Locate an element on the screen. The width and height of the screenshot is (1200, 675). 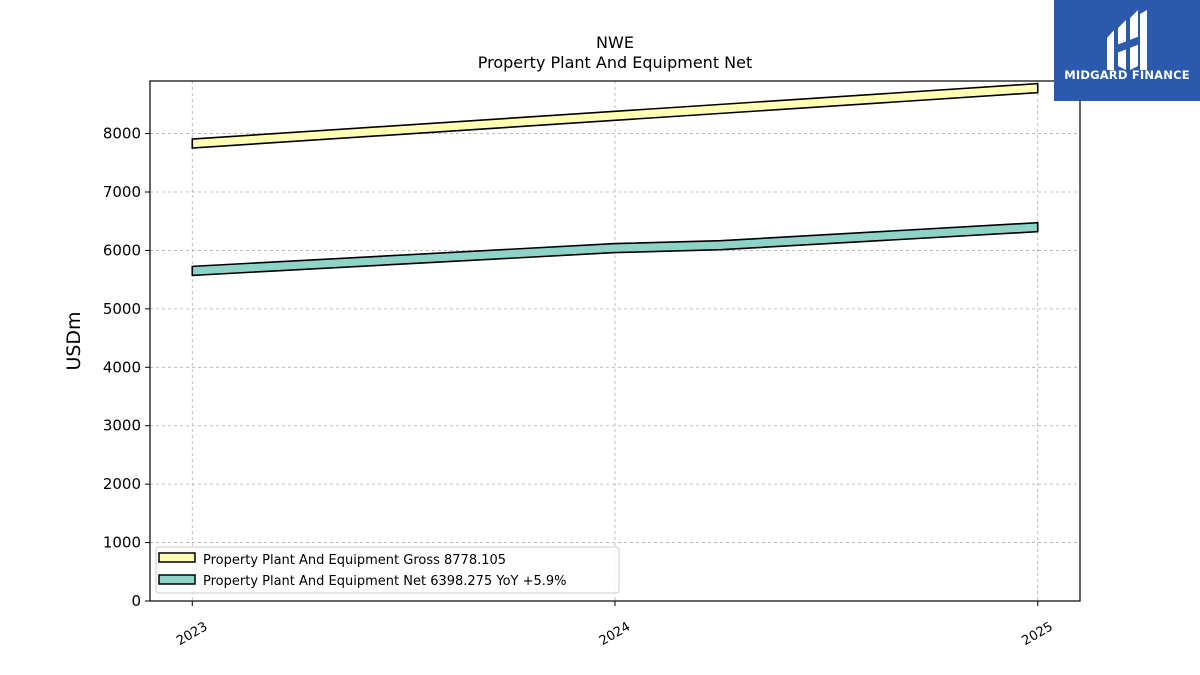
x-tick-label: 2023 is located at coordinates (192, 634).